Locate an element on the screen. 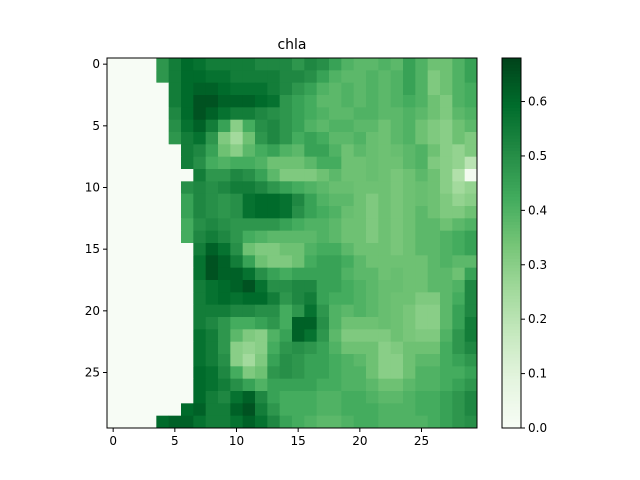 The height and width of the screenshot is (480, 640). y-tick-label: 0 is located at coordinates (96, 64).